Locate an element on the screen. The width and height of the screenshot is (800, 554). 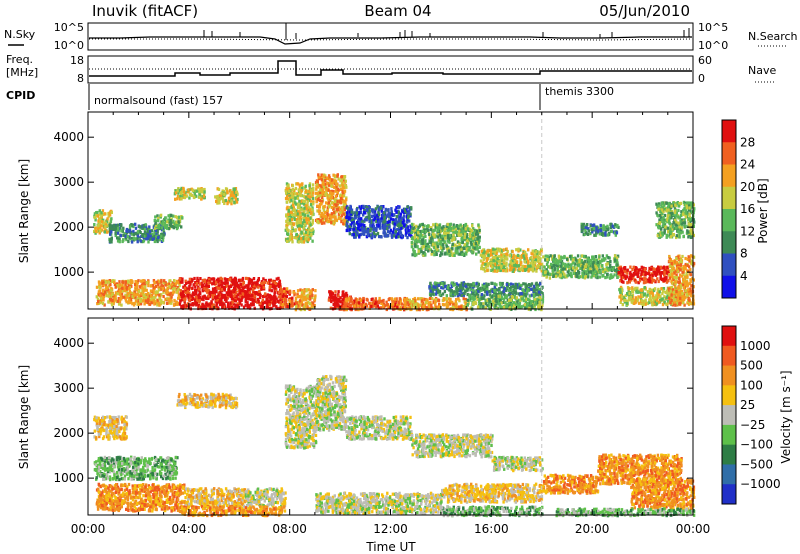
power-region is located at coordinates (230, 293).